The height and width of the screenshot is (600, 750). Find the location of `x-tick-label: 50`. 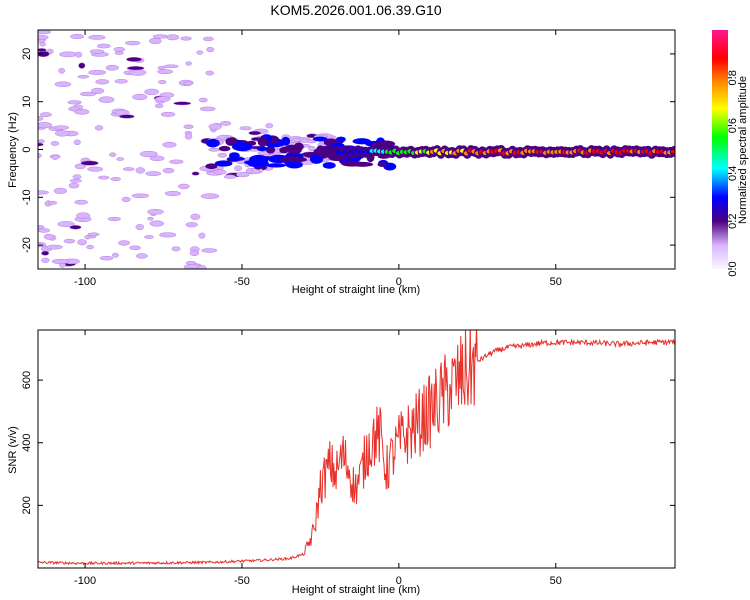

x-tick-label: 50 is located at coordinates (556, 581).